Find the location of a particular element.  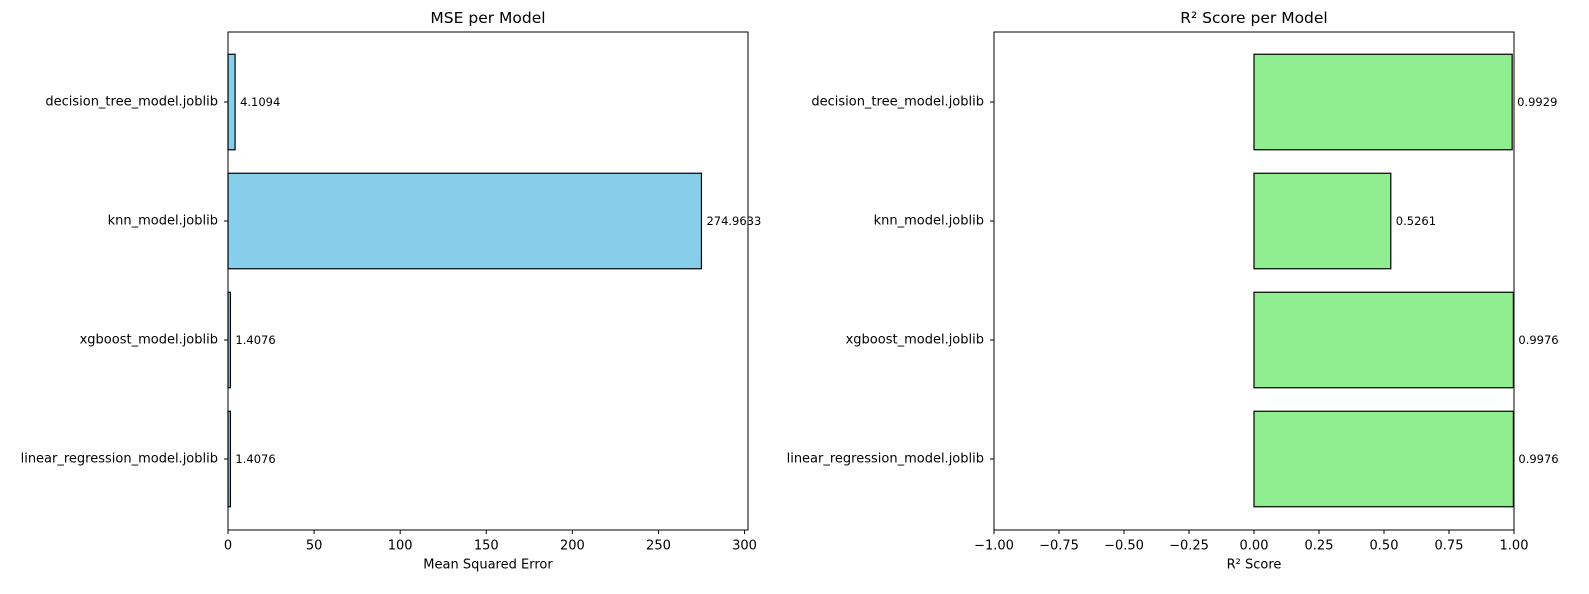

x-axis-label-2: R² Score is located at coordinates (1254, 565).